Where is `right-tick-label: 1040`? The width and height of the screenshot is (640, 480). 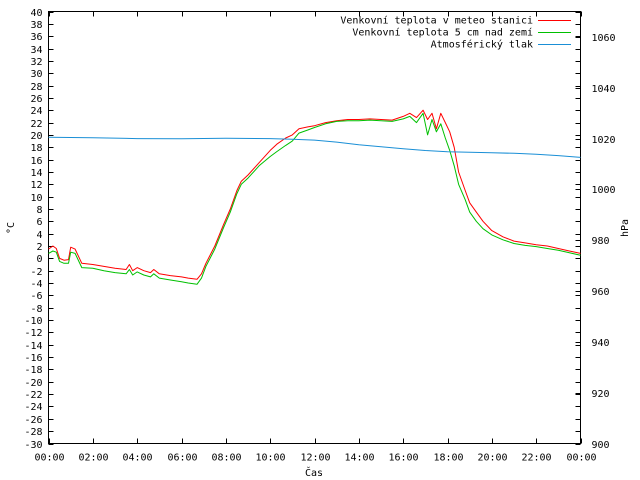
right-tick-label: 1040 is located at coordinates (604, 89).